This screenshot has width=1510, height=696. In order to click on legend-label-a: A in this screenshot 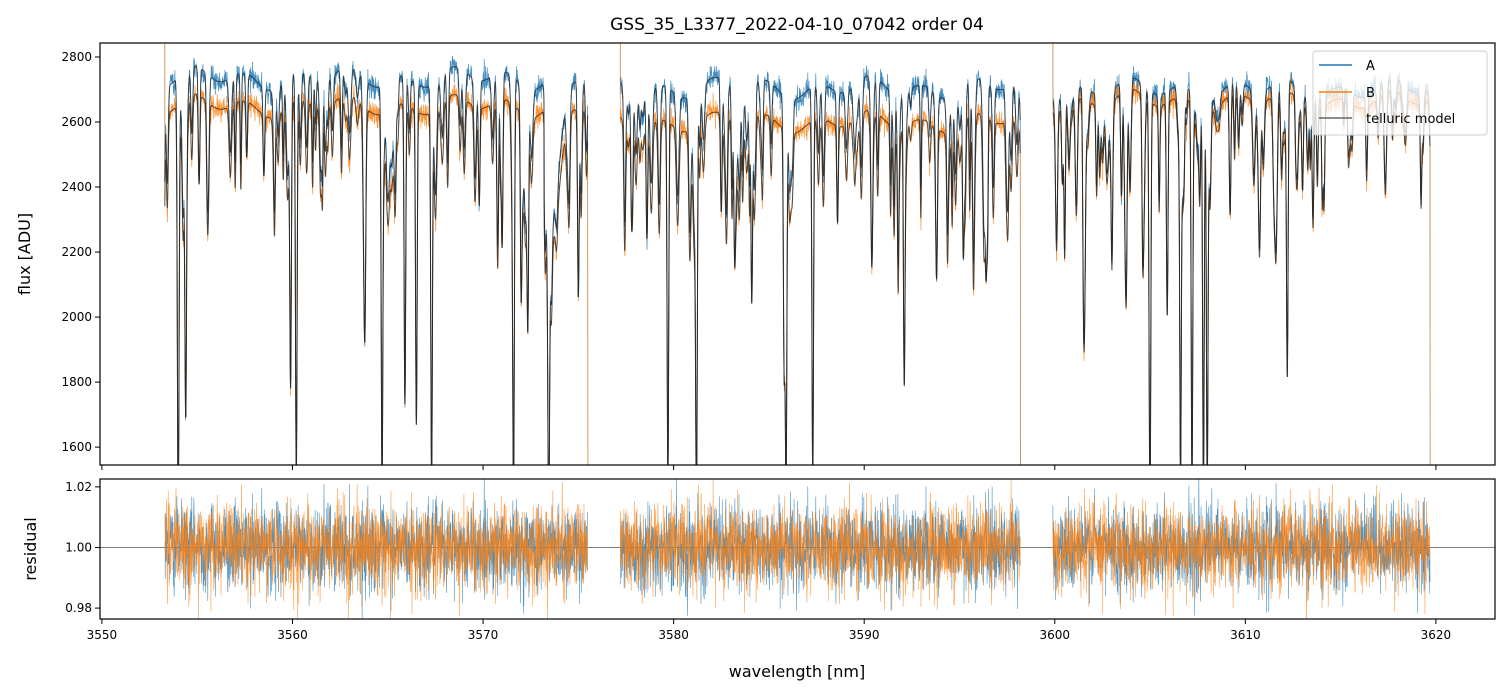, I will do `click(1370, 66)`.